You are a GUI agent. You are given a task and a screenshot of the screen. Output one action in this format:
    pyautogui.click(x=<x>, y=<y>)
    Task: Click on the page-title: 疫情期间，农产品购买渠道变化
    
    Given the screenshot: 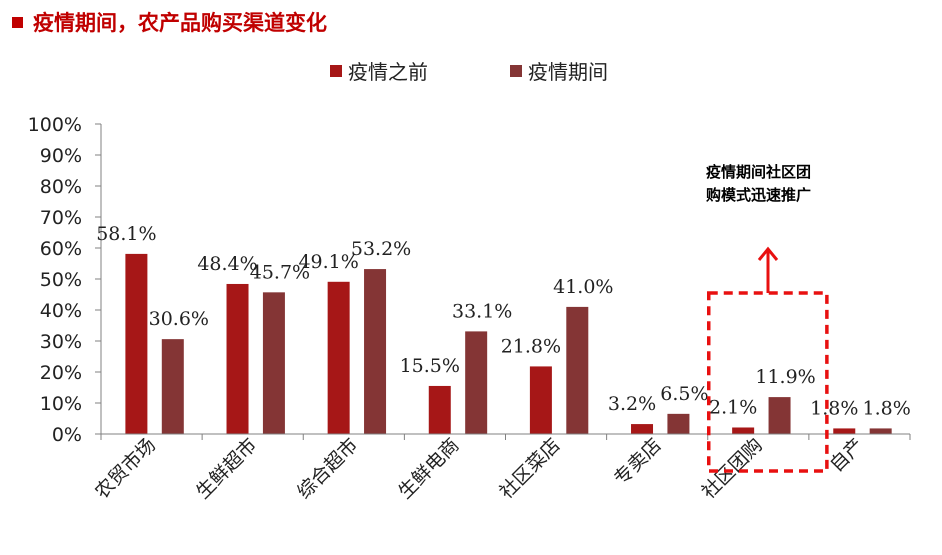 What is the action you would take?
    pyautogui.click(x=180, y=23)
    